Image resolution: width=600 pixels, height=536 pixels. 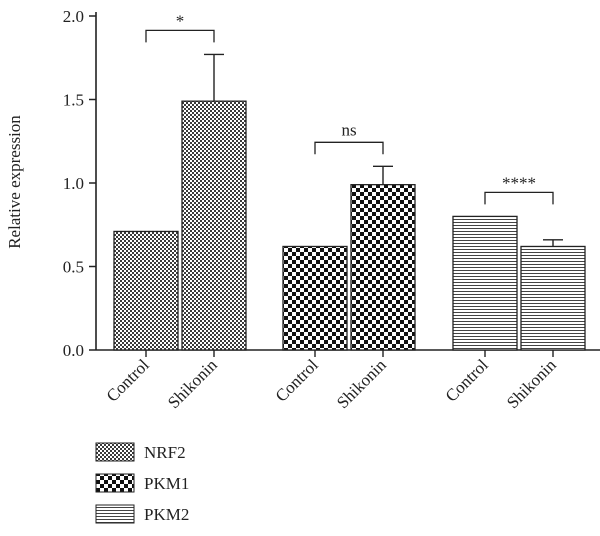 I want to click on legend: NRF2 PKM1 PKM2, so click(x=142, y=483).